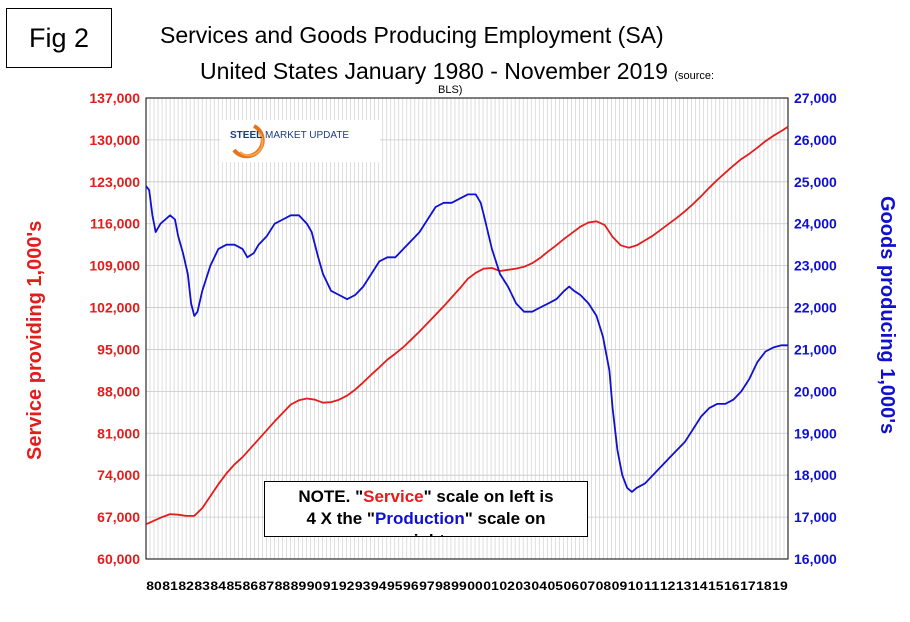  I want to click on note-line1: NOTE. "Service" scale on left is, so click(426, 497).